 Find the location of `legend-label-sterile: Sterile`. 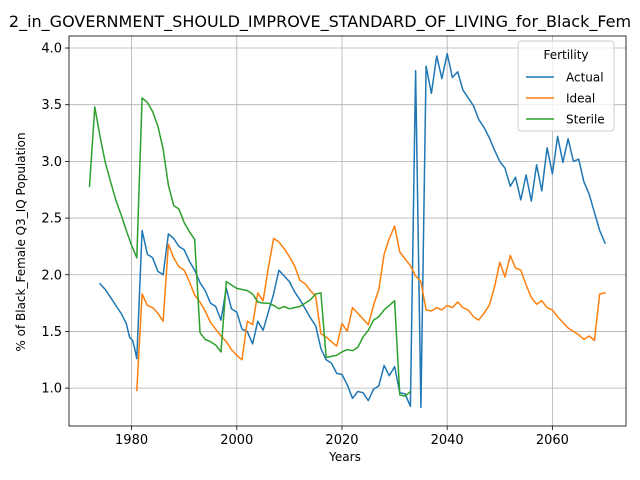

legend-label-sterile: Sterile is located at coordinates (585, 120).